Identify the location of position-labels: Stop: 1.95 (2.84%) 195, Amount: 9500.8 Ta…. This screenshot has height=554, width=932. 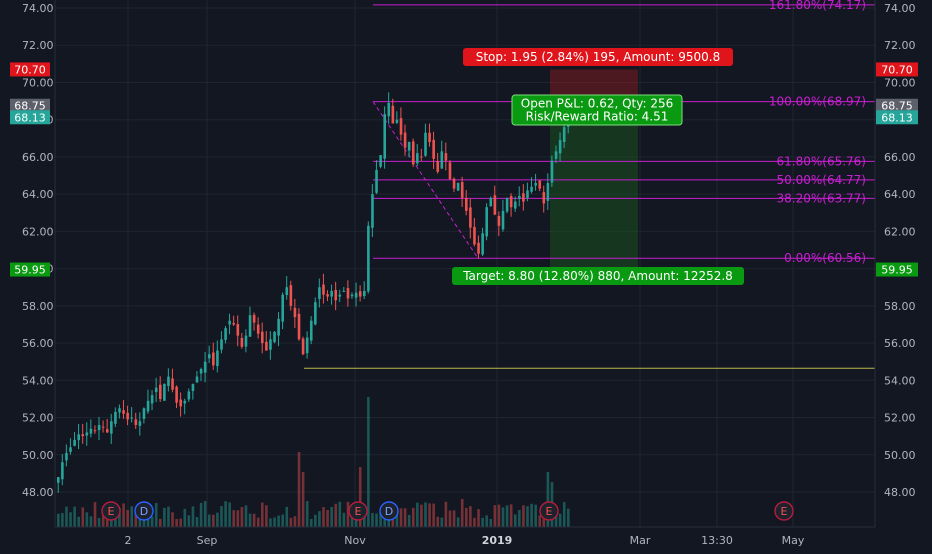
(598, 166).